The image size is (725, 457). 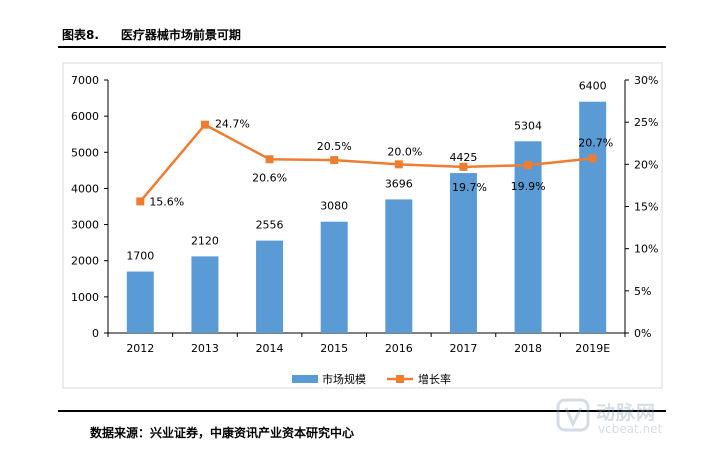 What do you see at coordinates (528, 186) in the screenshot?
I see `line-data-label: 19.9%` at bounding box center [528, 186].